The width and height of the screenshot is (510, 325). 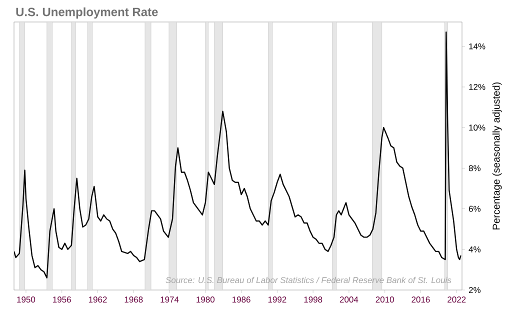 I want to click on y-tick-label: 14%, so click(x=477, y=46).